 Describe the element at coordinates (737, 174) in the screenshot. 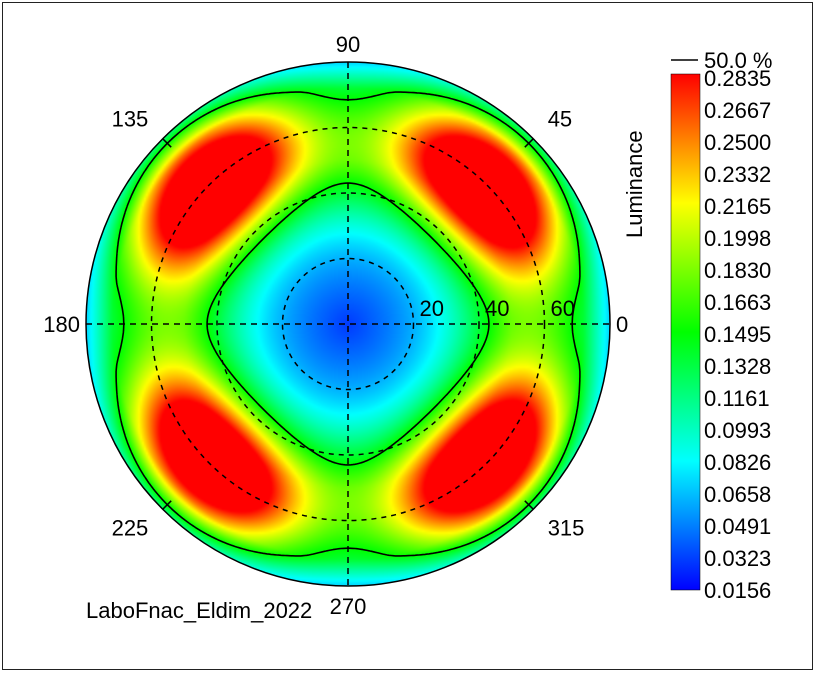

I see `colorbar-tick-label: 0.2332` at that location.